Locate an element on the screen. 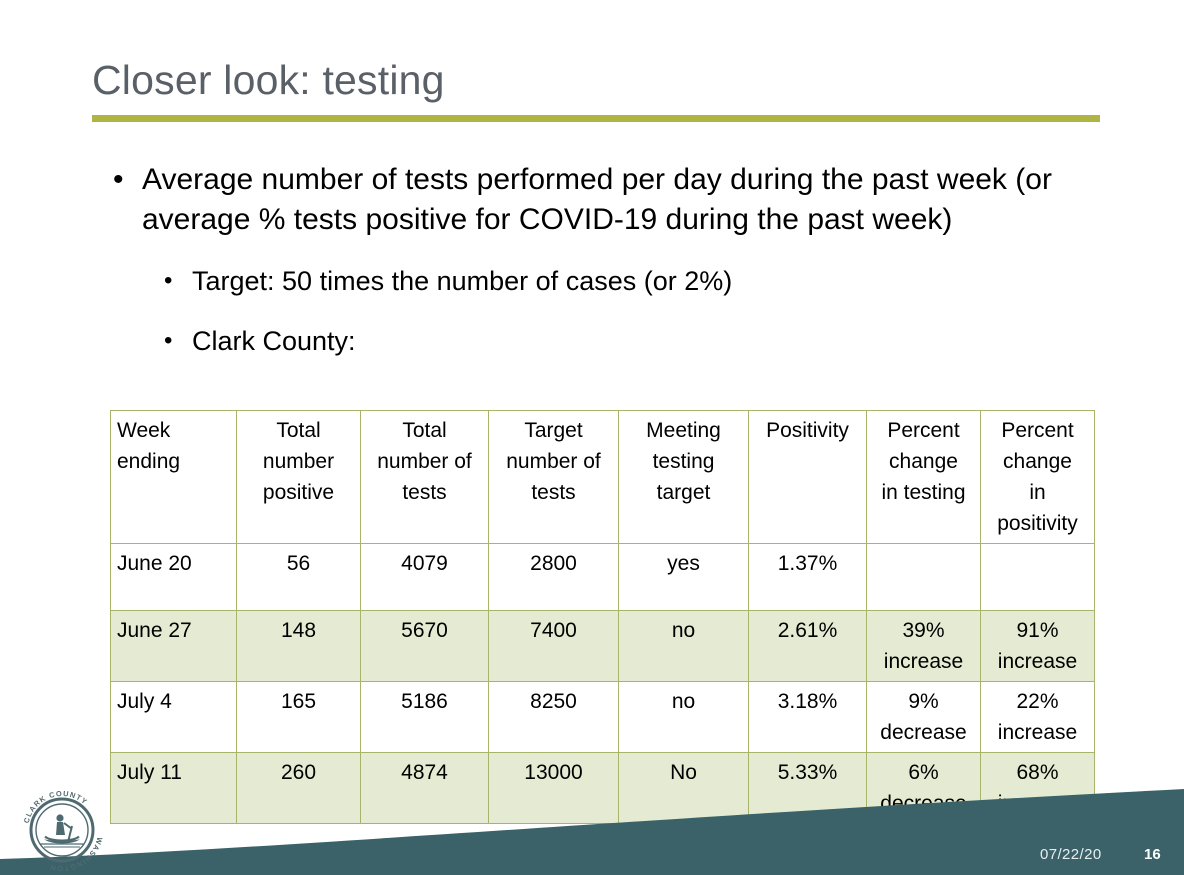 This screenshot has width=1184, height=875. table-cell: 2800 is located at coordinates (553, 577).